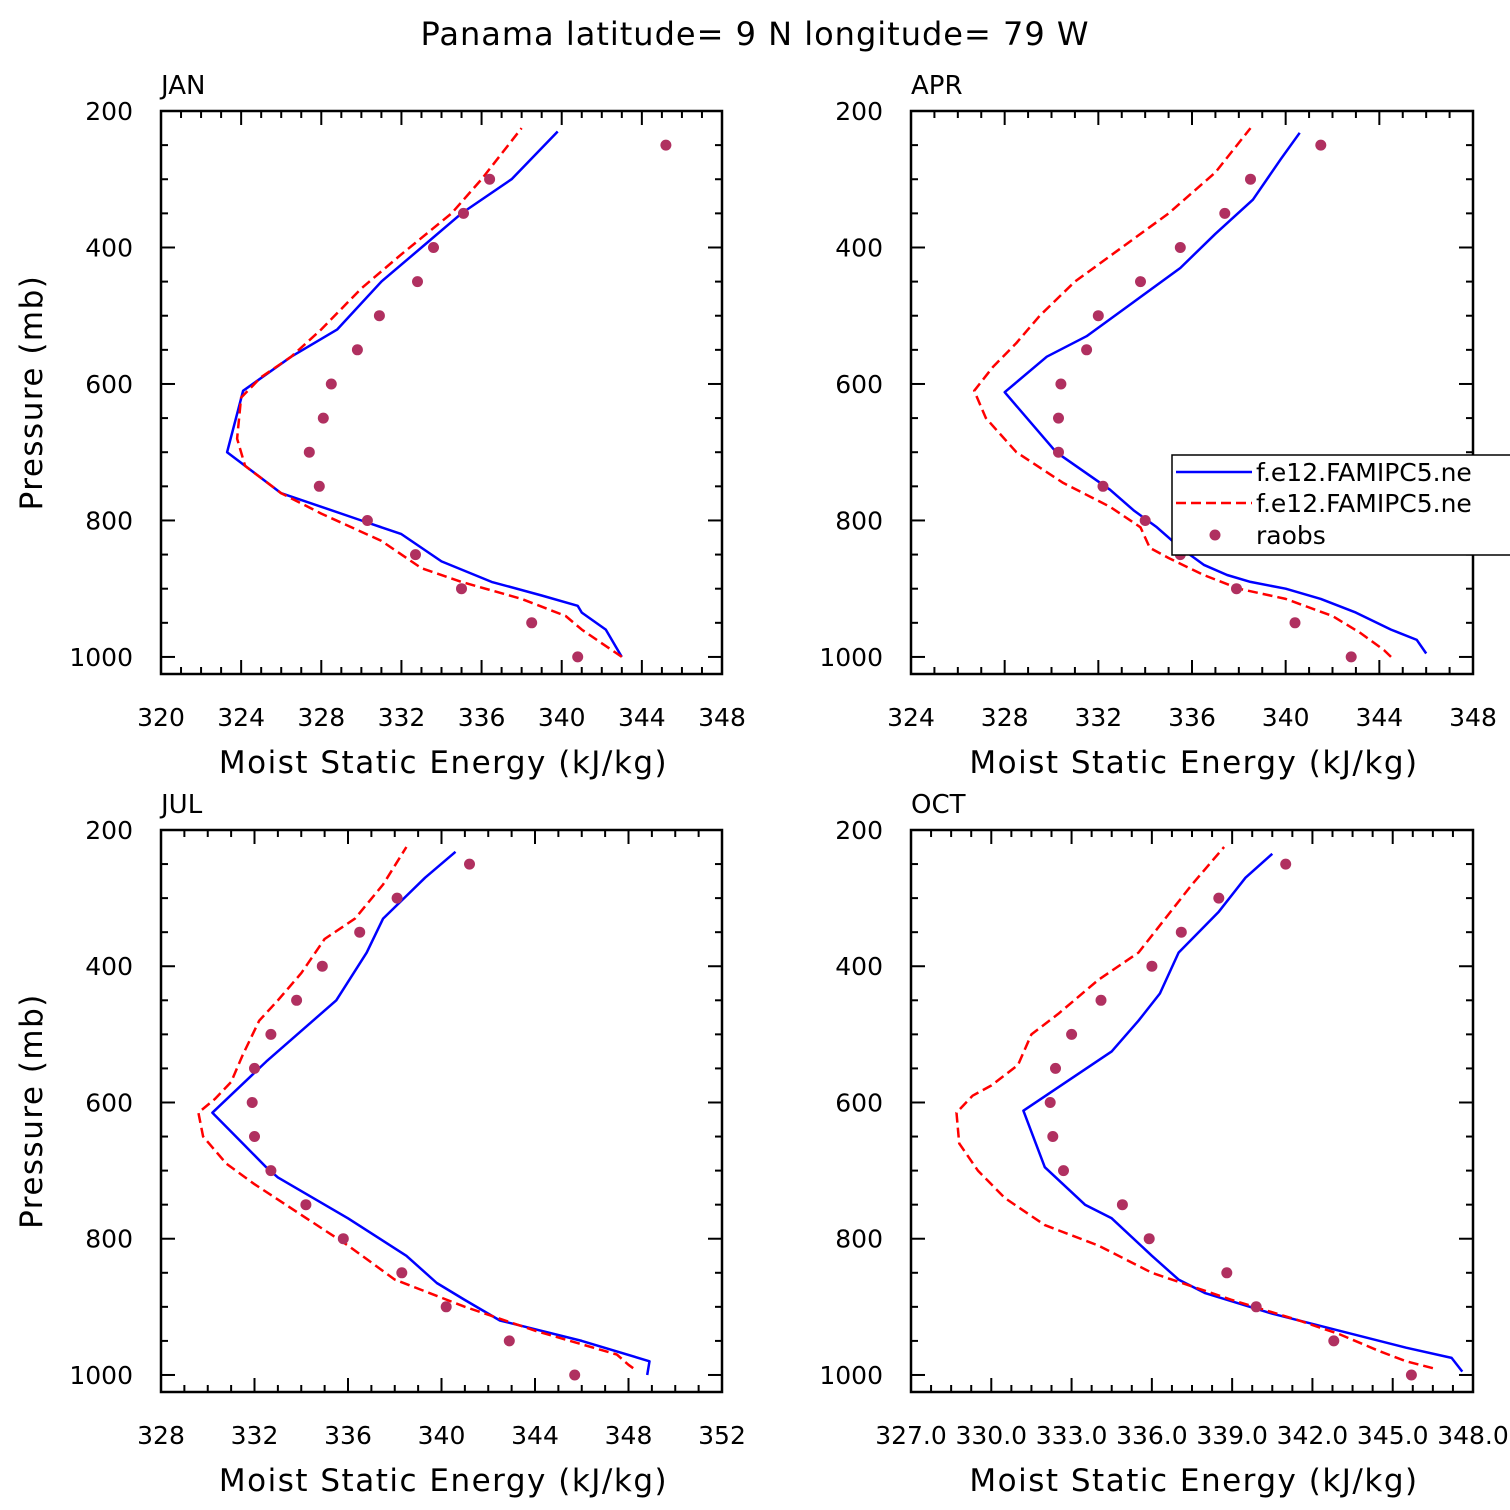 The width and height of the screenshot is (1510, 1510). What do you see at coordinates (1232, 1435) in the screenshot?
I see `x-tick-label: 339.0` at bounding box center [1232, 1435].